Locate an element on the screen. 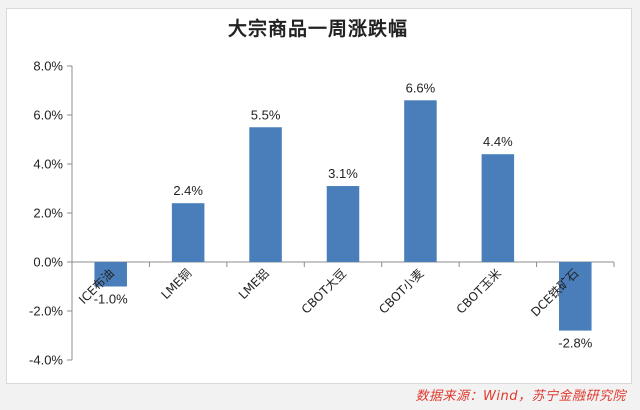 Image resolution: width=640 pixels, height=410 pixels. data-label: -2.8% is located at coordinates (575, 343).